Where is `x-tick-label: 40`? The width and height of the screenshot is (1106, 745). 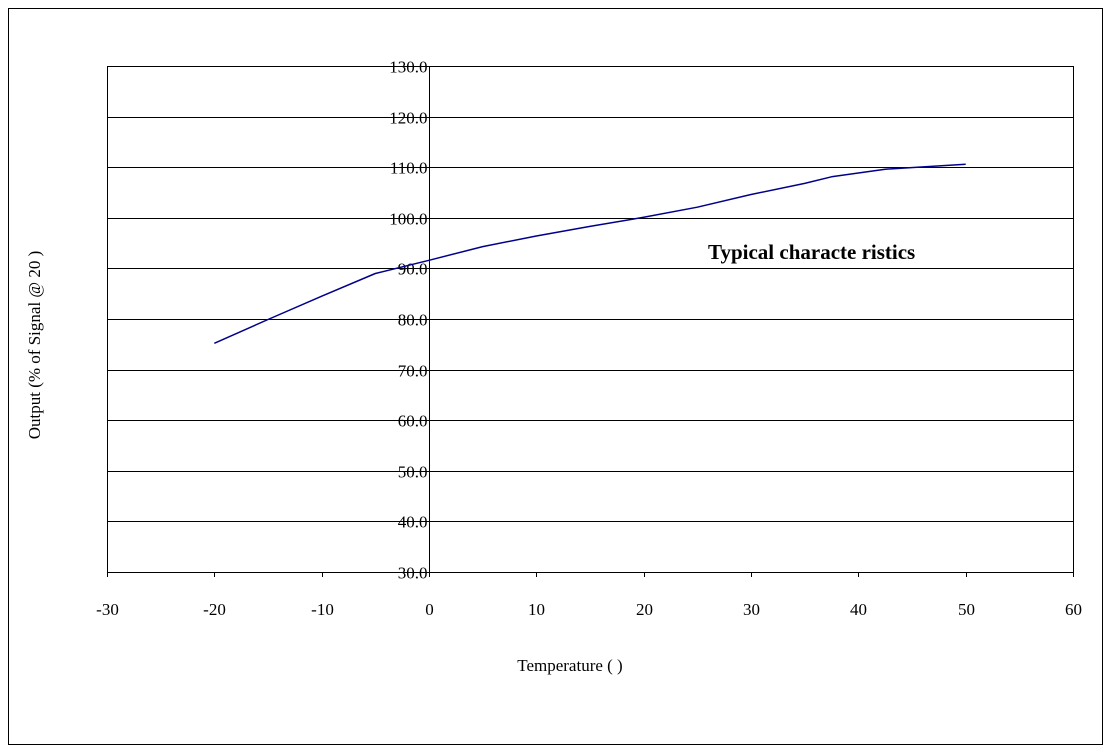
x-tick-label: 40 is located at coordinates (858, 609).